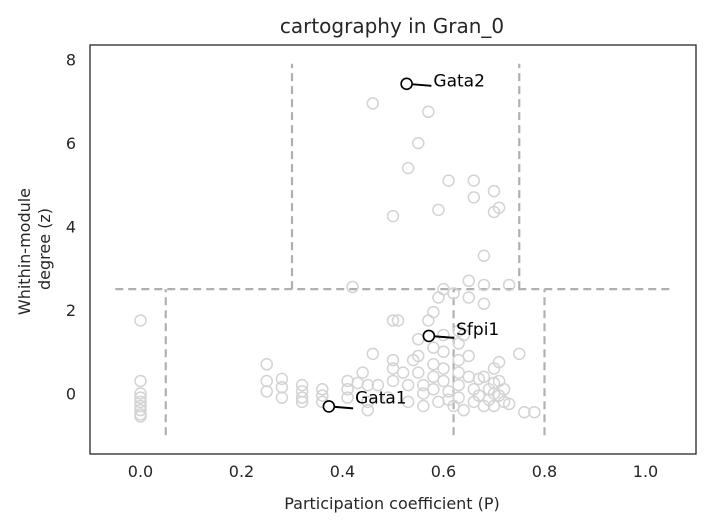  I want to click on annotation-label-gata1: Gata1, so click(381, 399).